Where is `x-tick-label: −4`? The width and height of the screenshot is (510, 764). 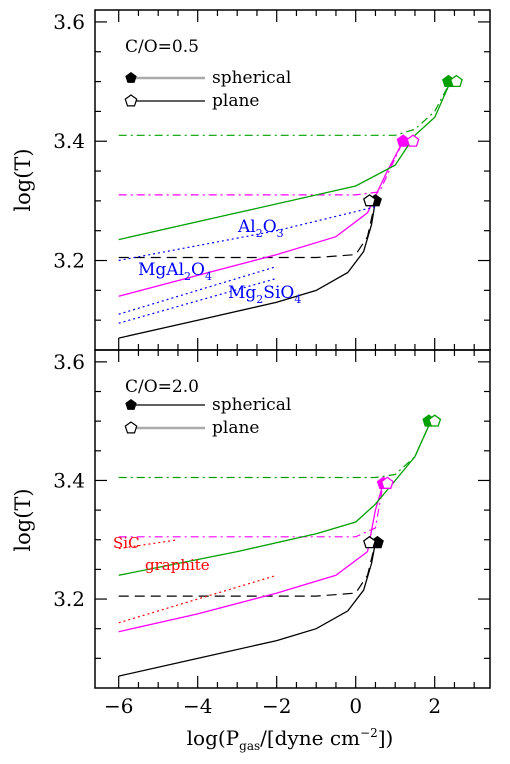
x-tick-label: −4 is located at coordinates (197, 706).